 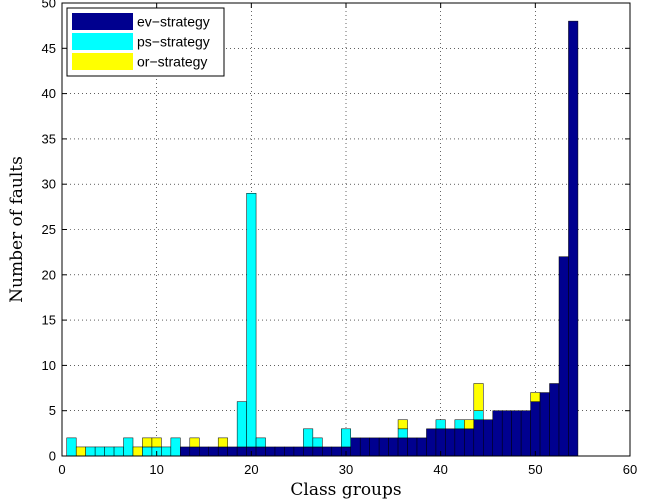 What do you see at coordinates (49, 365) in the screenshot?
I see `y-tick-label: 10` at bounding box center [49, 365].